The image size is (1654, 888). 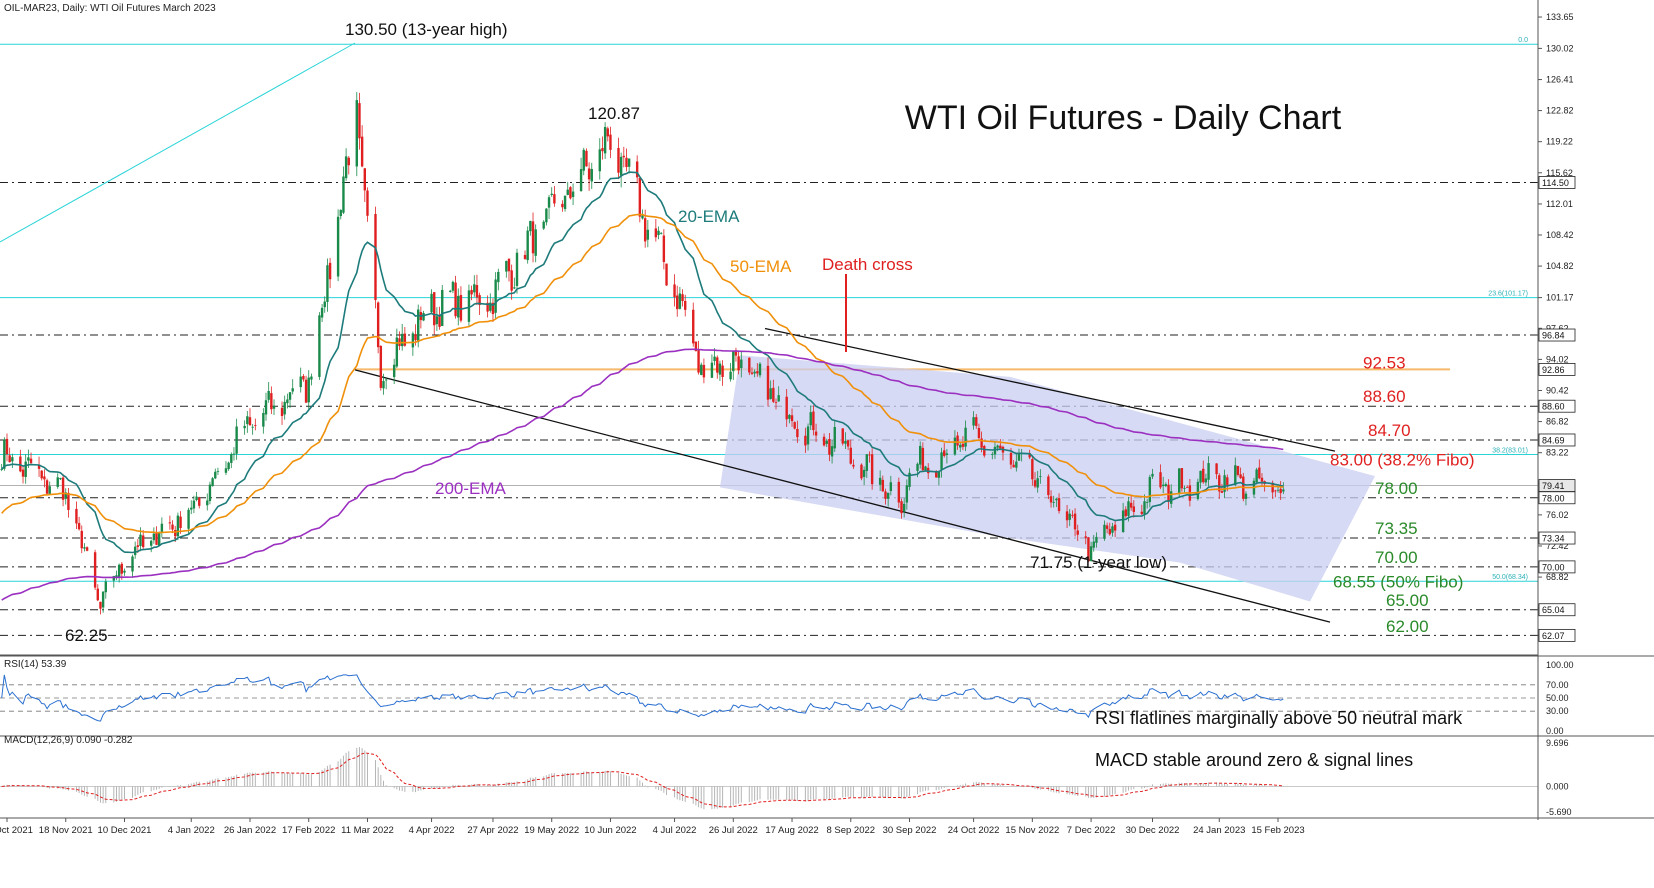 What do you see at coordinates (1219, 830) in the screenshot?
I see `time-tick-label: 24 Jan 2023` at bounding box center [1219, 830].